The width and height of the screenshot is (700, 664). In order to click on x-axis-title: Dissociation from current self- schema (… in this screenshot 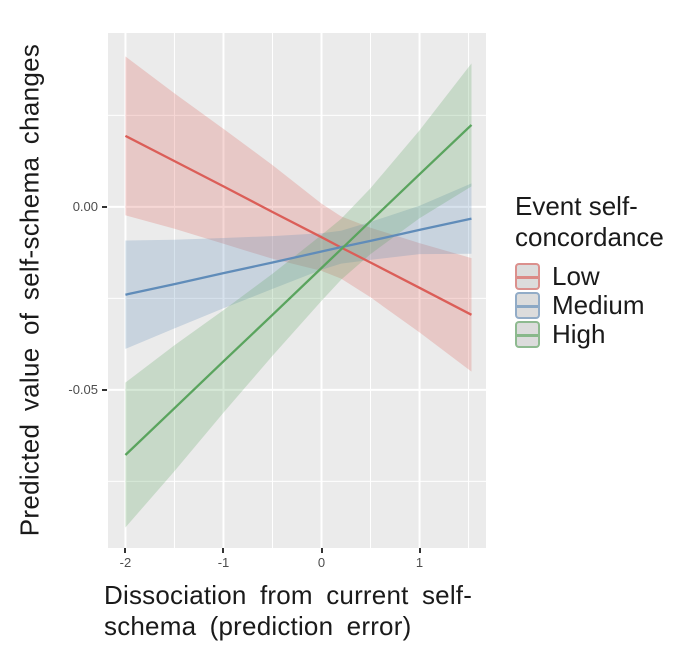, I will do `click(288, 611)`.